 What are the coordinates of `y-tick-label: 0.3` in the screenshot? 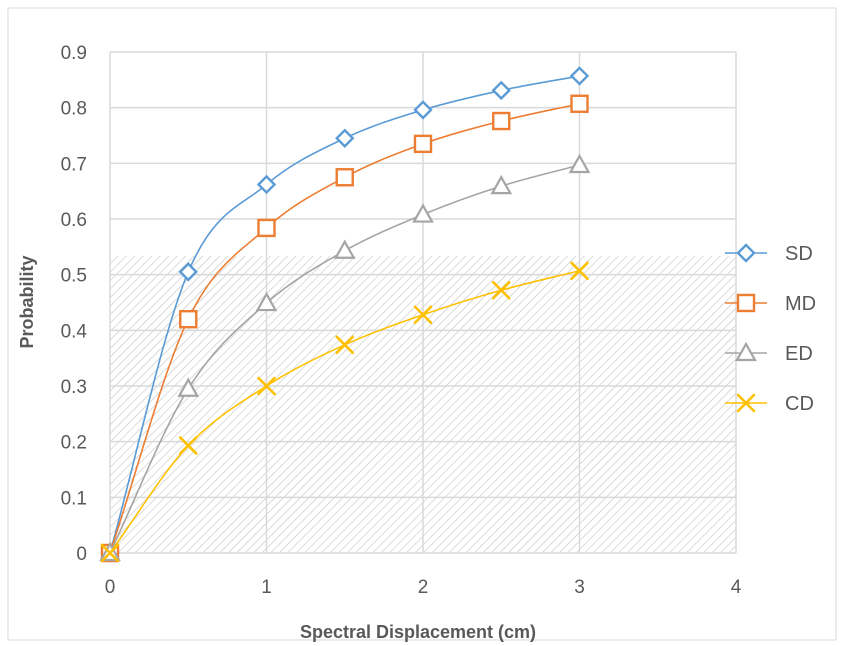 It's located at (74, 387).